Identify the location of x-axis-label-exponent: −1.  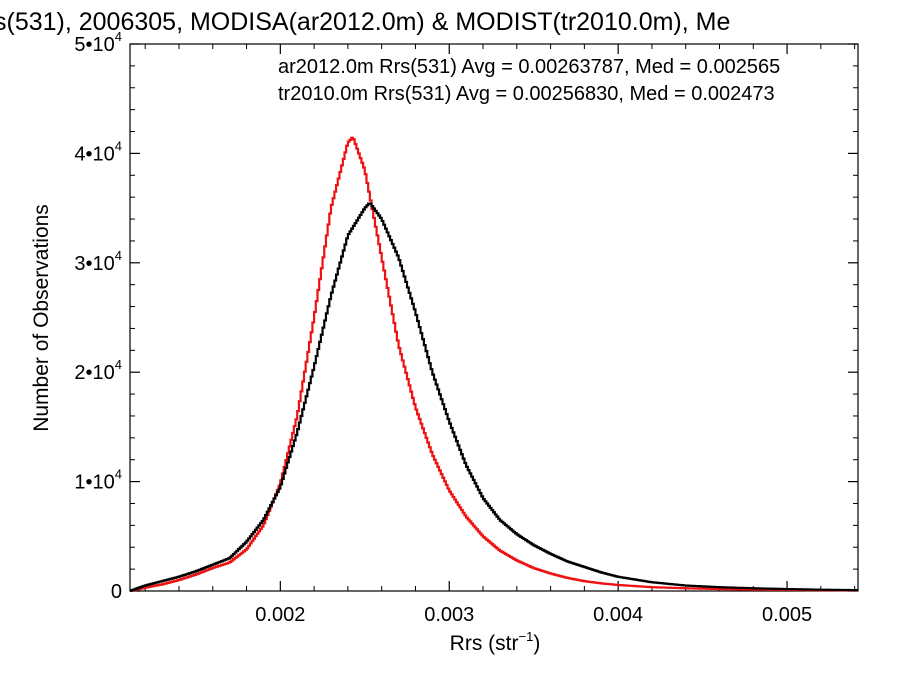
(526, 636).